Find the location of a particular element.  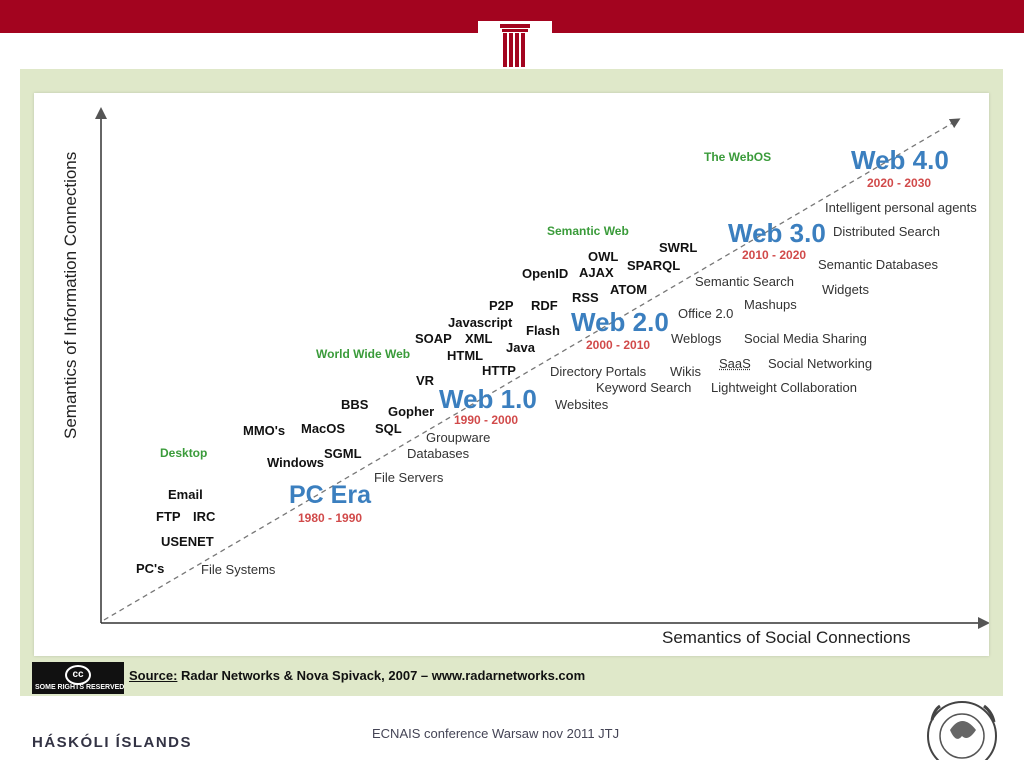

app-distributed-search: Distributed Search is located at coordinates (886, 231).